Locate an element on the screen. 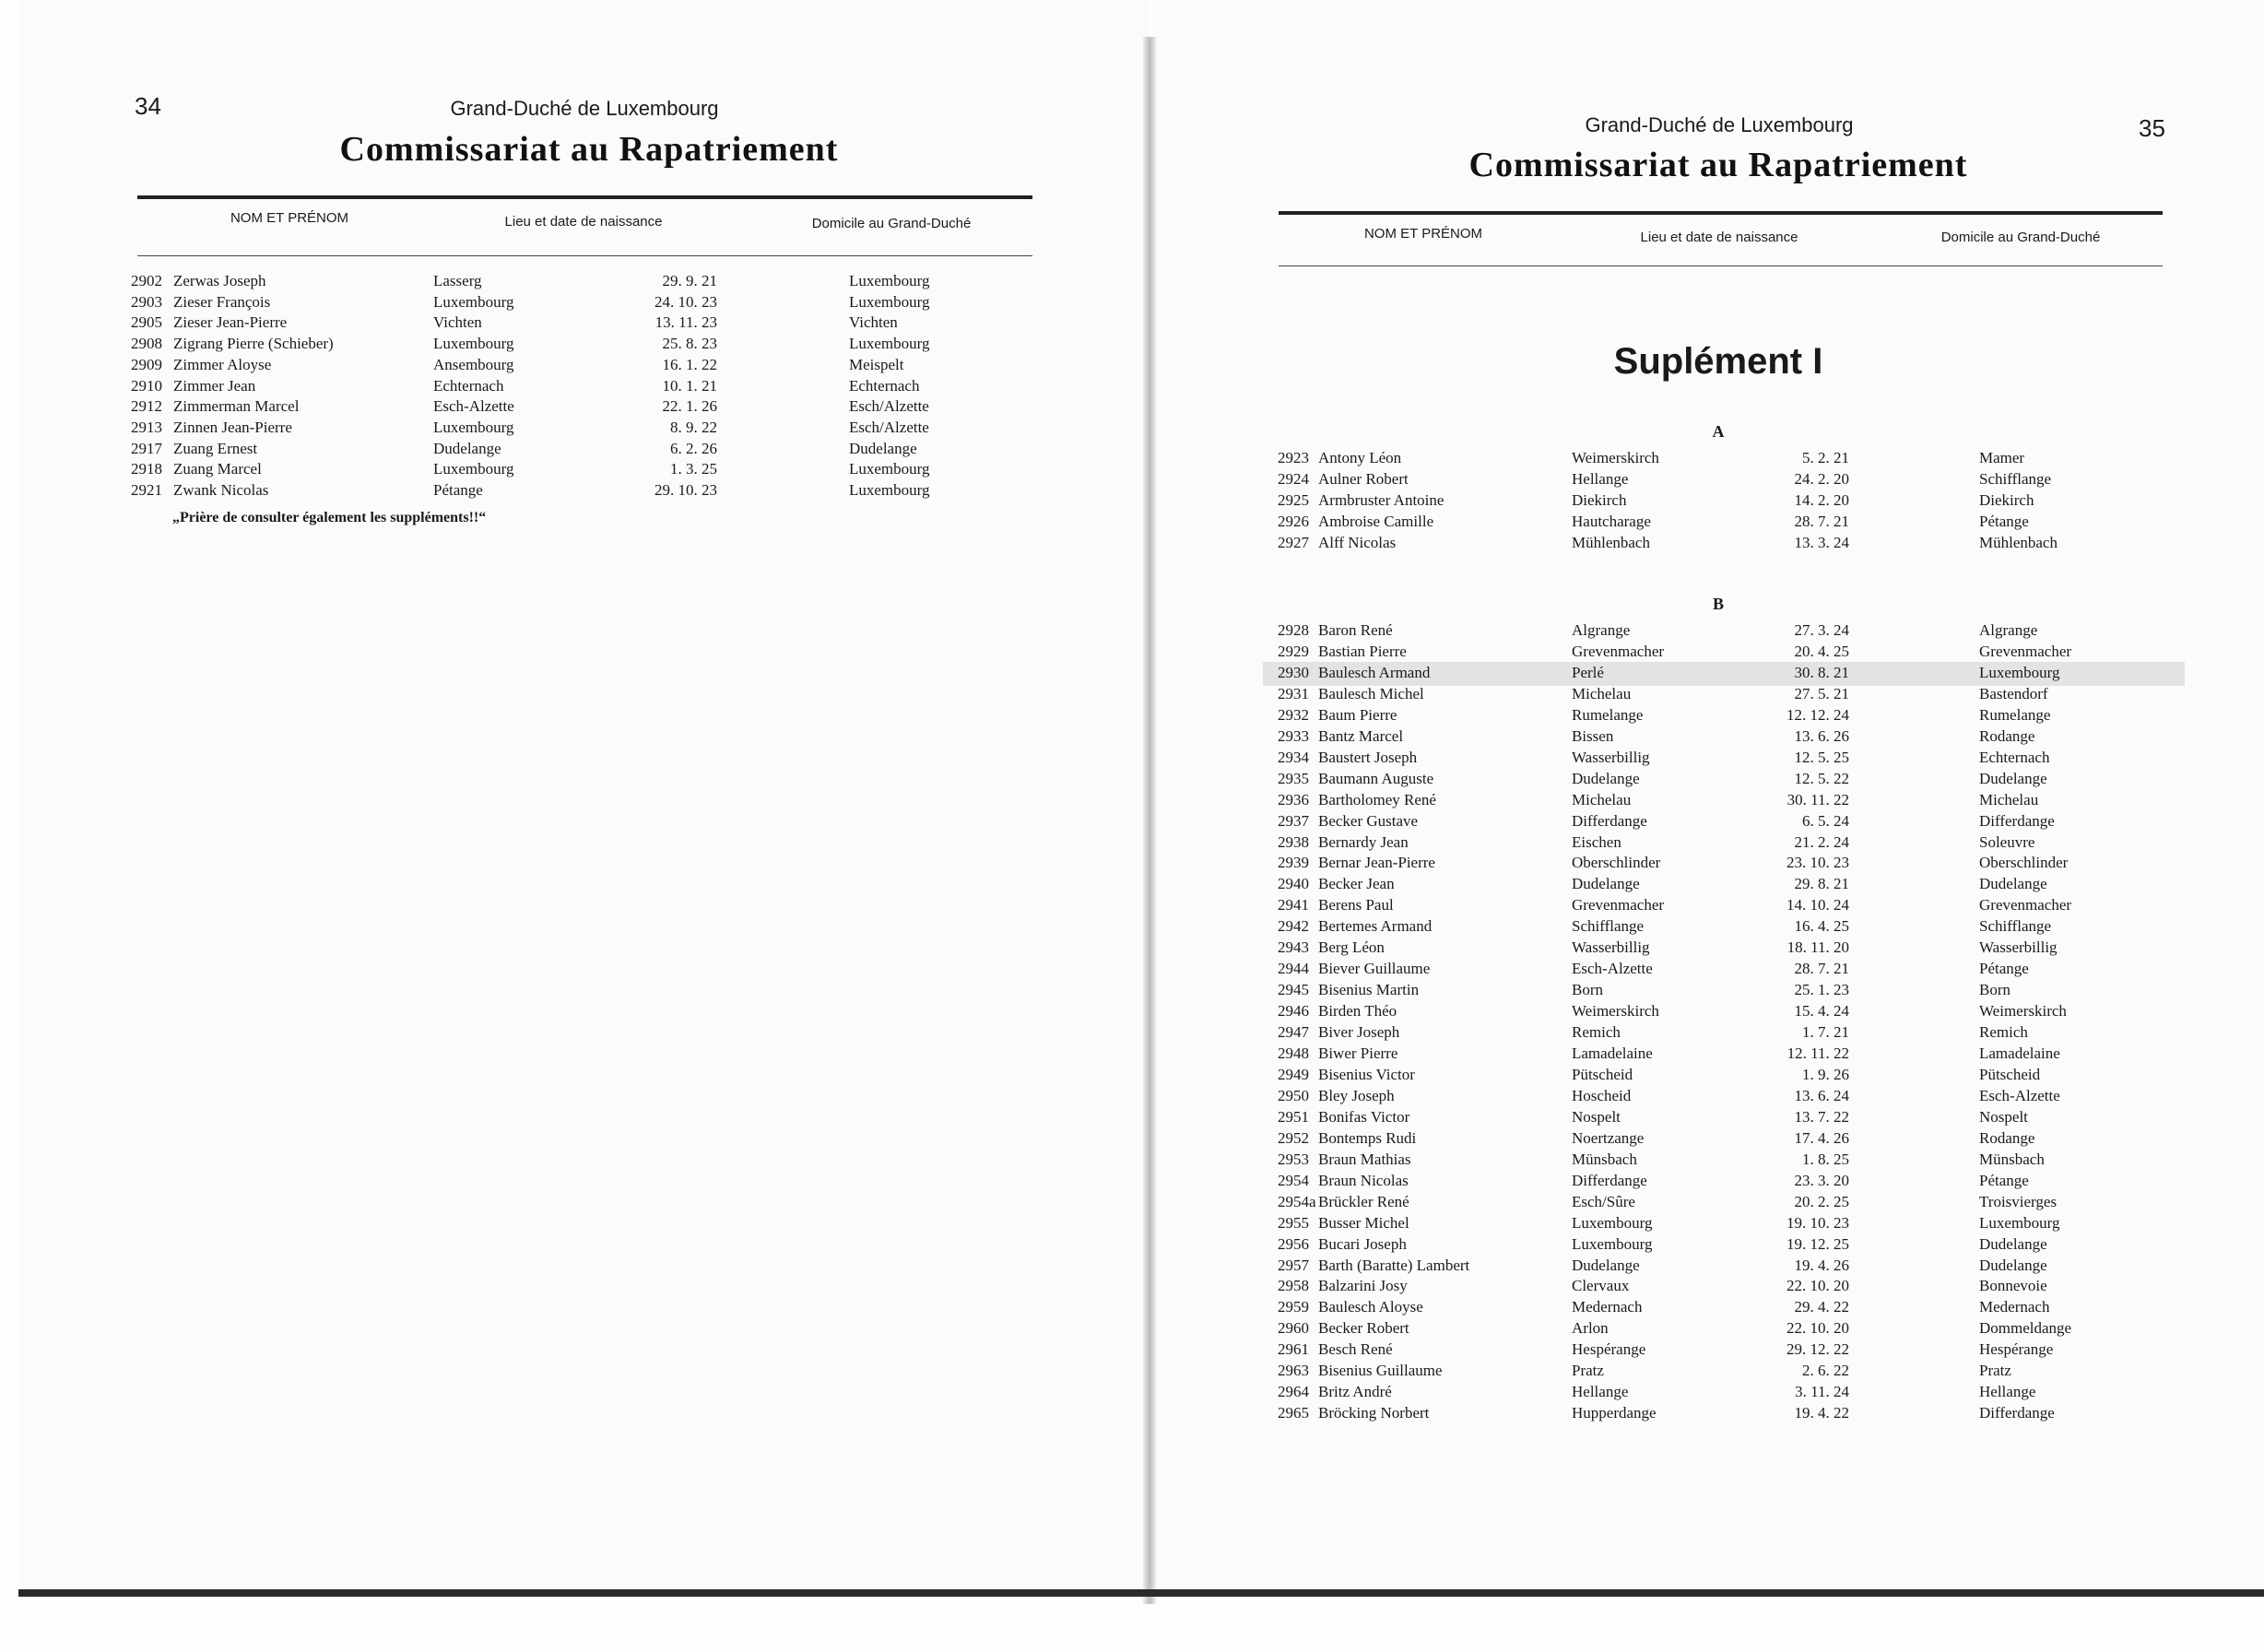  birth-date: 12. 5. 25 is located at coordinates (1822, 757).